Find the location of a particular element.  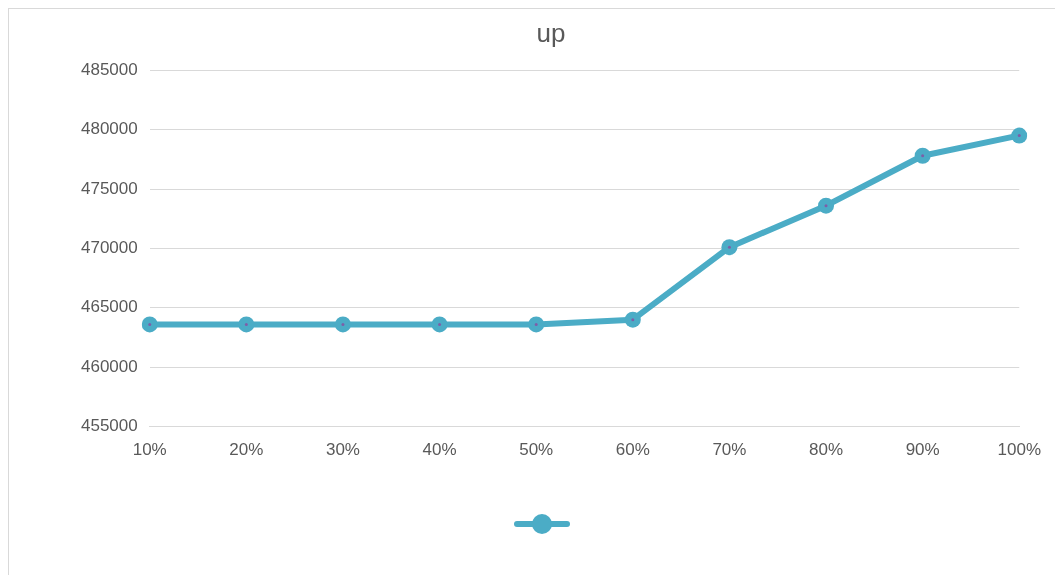

y-tick-label: 470000 is located at coordinates (109, 248).